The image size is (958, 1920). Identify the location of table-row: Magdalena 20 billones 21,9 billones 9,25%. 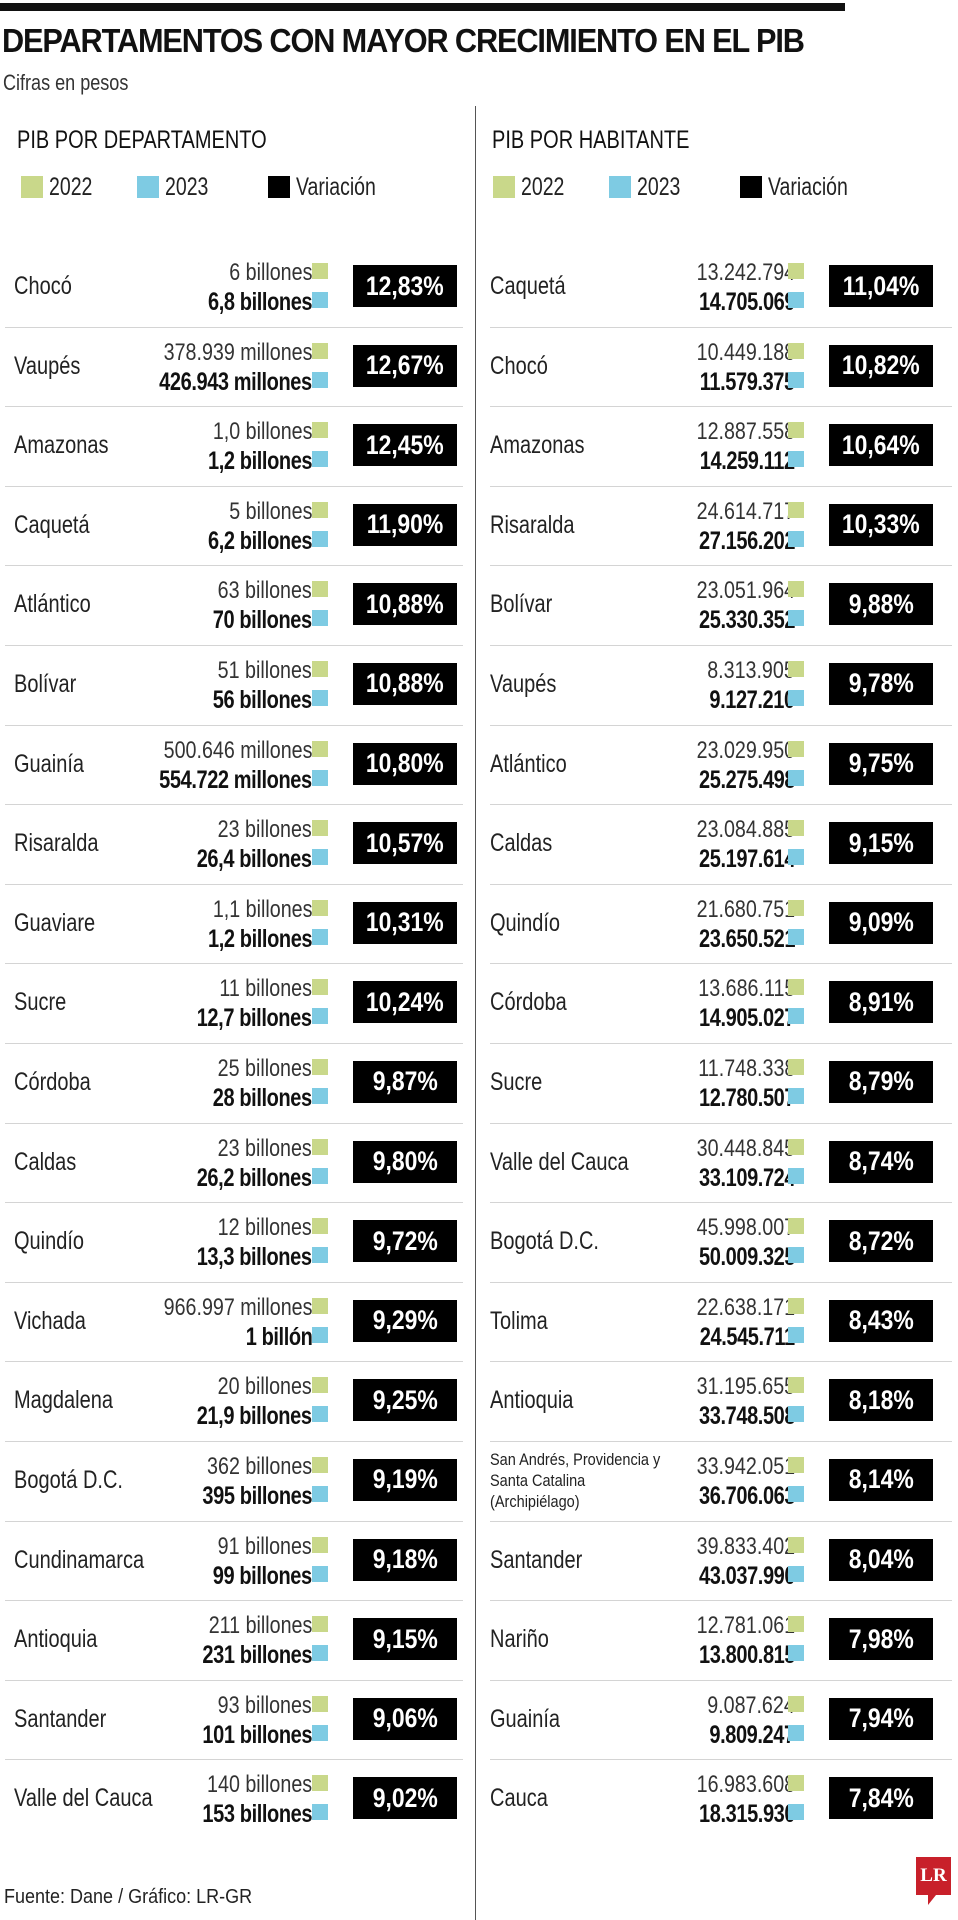
(237, 1402).